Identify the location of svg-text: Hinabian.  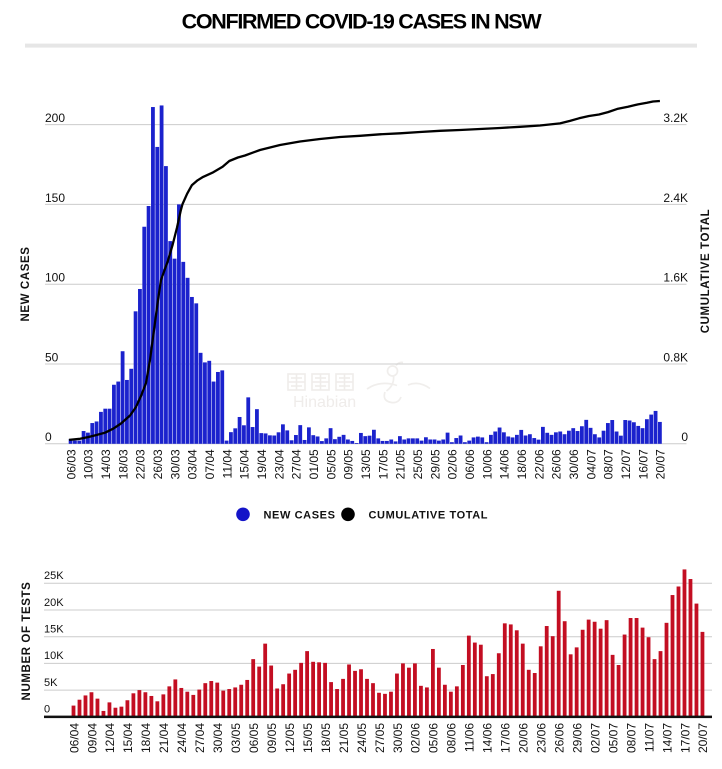
(324, 402).